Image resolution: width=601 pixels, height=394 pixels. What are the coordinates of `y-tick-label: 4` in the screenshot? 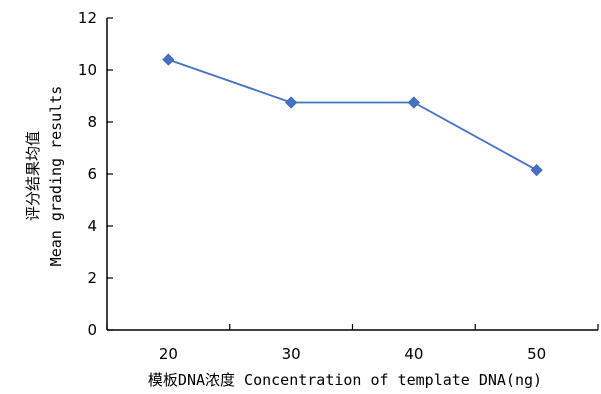 It's located at (92, 226).